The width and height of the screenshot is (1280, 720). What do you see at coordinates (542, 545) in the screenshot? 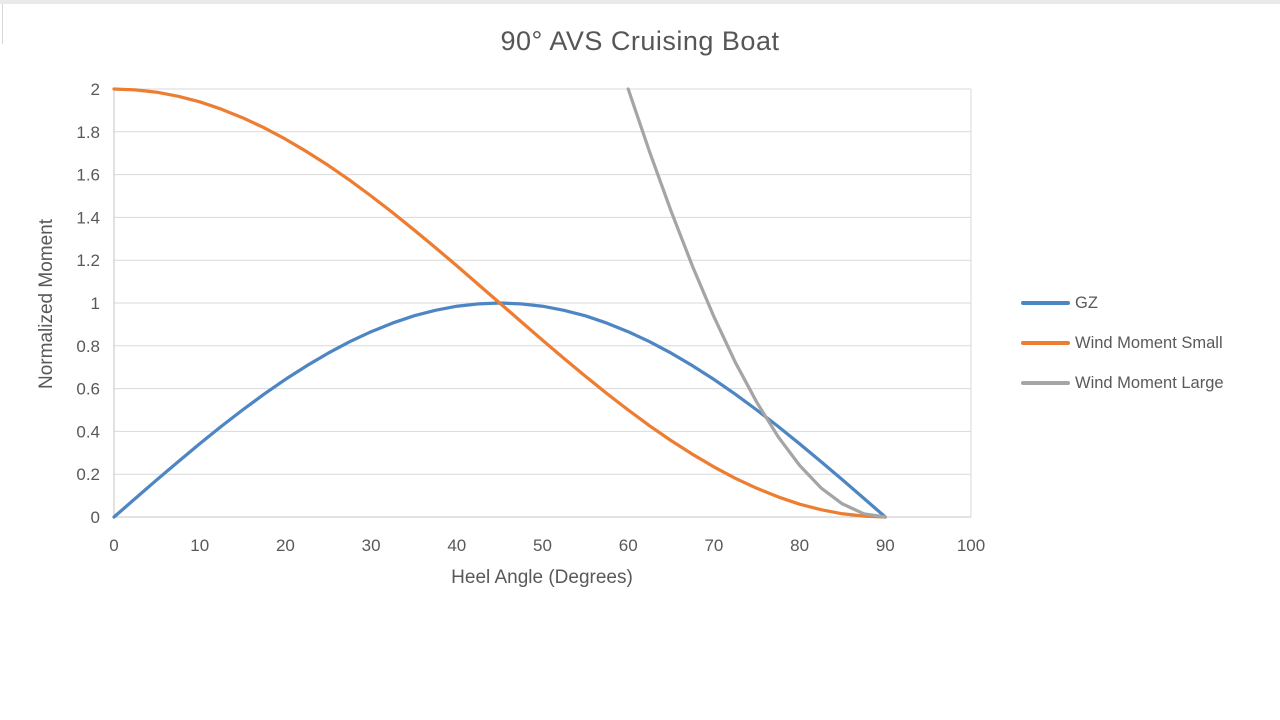
I see `x-tick-label: 50` at bounding box center [542, 545].